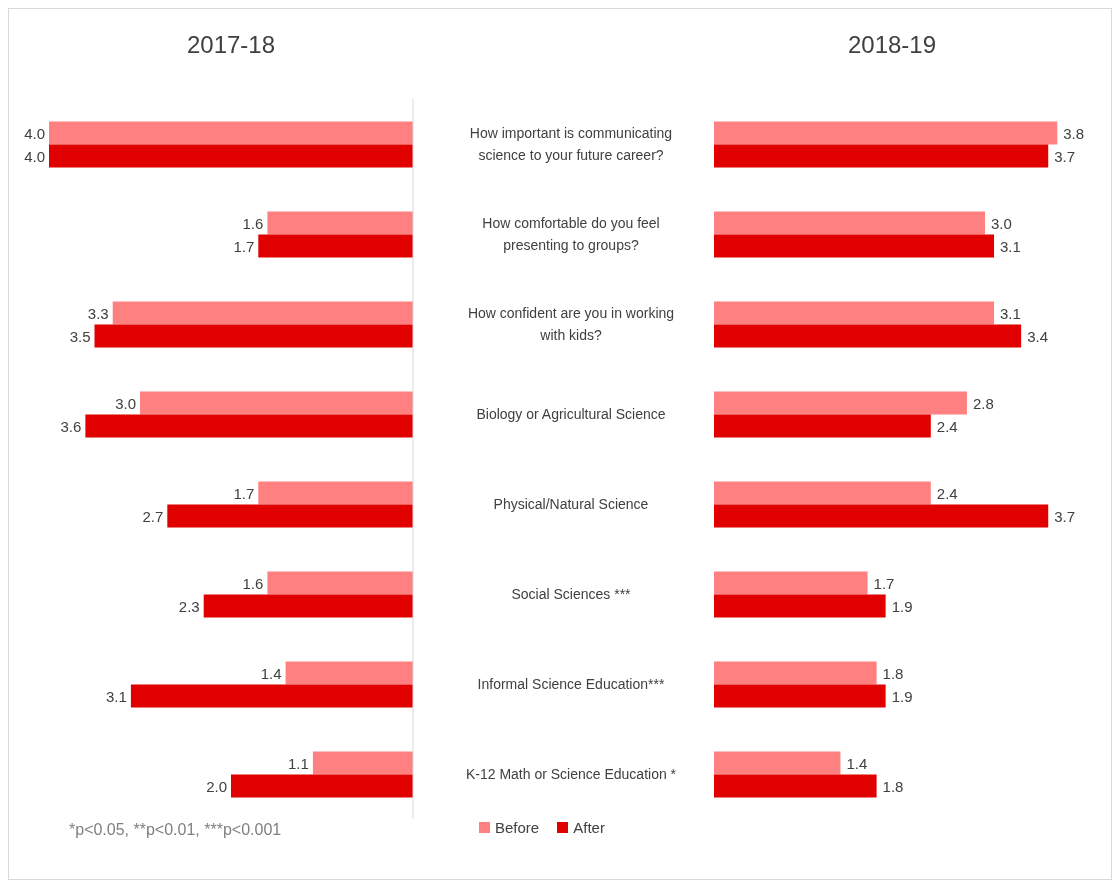  Describe the element at coordinates (571, 144) in the screenshot. I see `y-tick-label: How important is communicating science to your future career?` at that location.